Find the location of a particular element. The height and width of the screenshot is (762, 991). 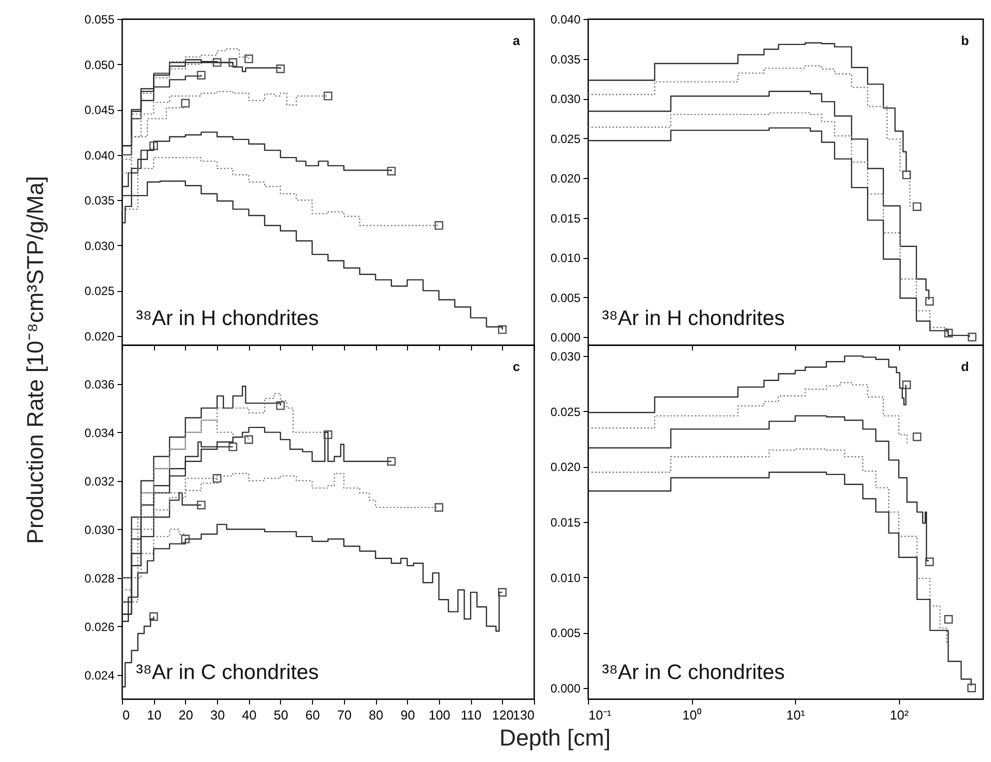

x-tick-label: 30 is located at coordinates (217, 715).